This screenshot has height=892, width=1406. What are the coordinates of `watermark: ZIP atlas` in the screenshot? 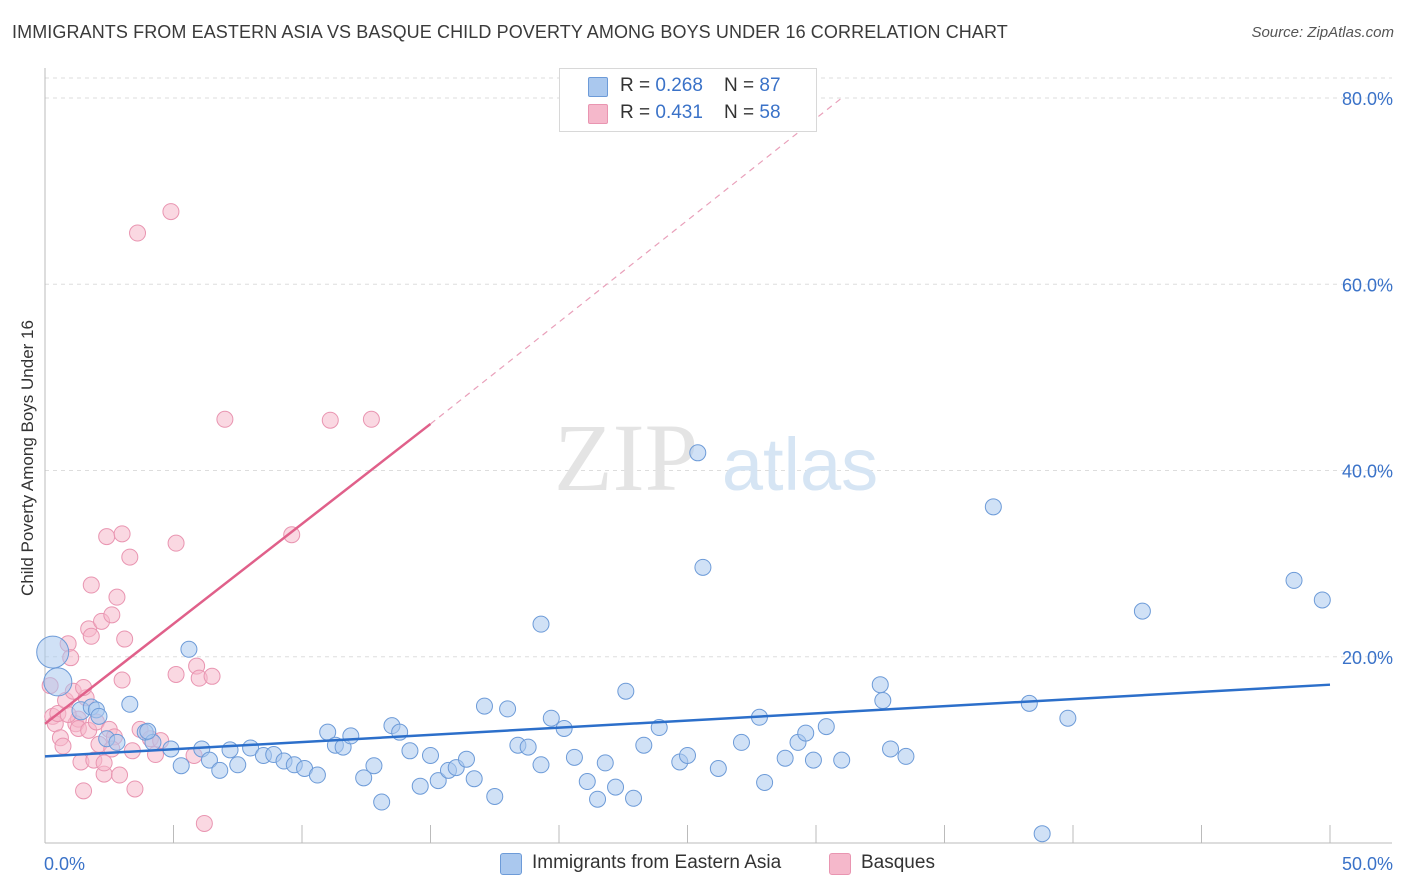 It's located at (716, 457).